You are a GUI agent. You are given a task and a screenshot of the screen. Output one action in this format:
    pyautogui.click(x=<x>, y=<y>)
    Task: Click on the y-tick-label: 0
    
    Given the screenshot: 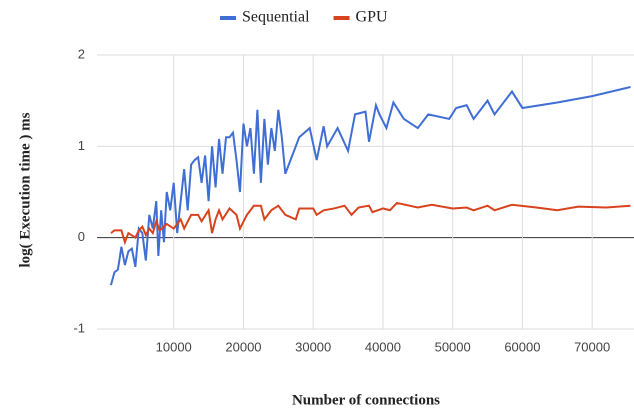 What is the action you would take?
    pyautogui.click(x=81, y=236)
    